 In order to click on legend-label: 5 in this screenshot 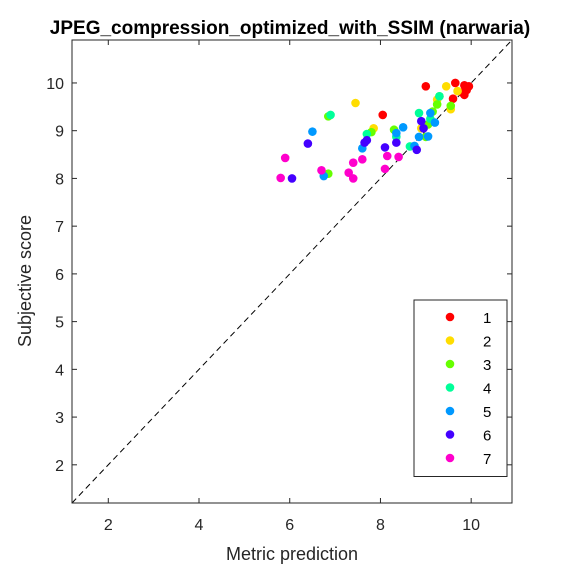, I will do `click(487, 412)`.